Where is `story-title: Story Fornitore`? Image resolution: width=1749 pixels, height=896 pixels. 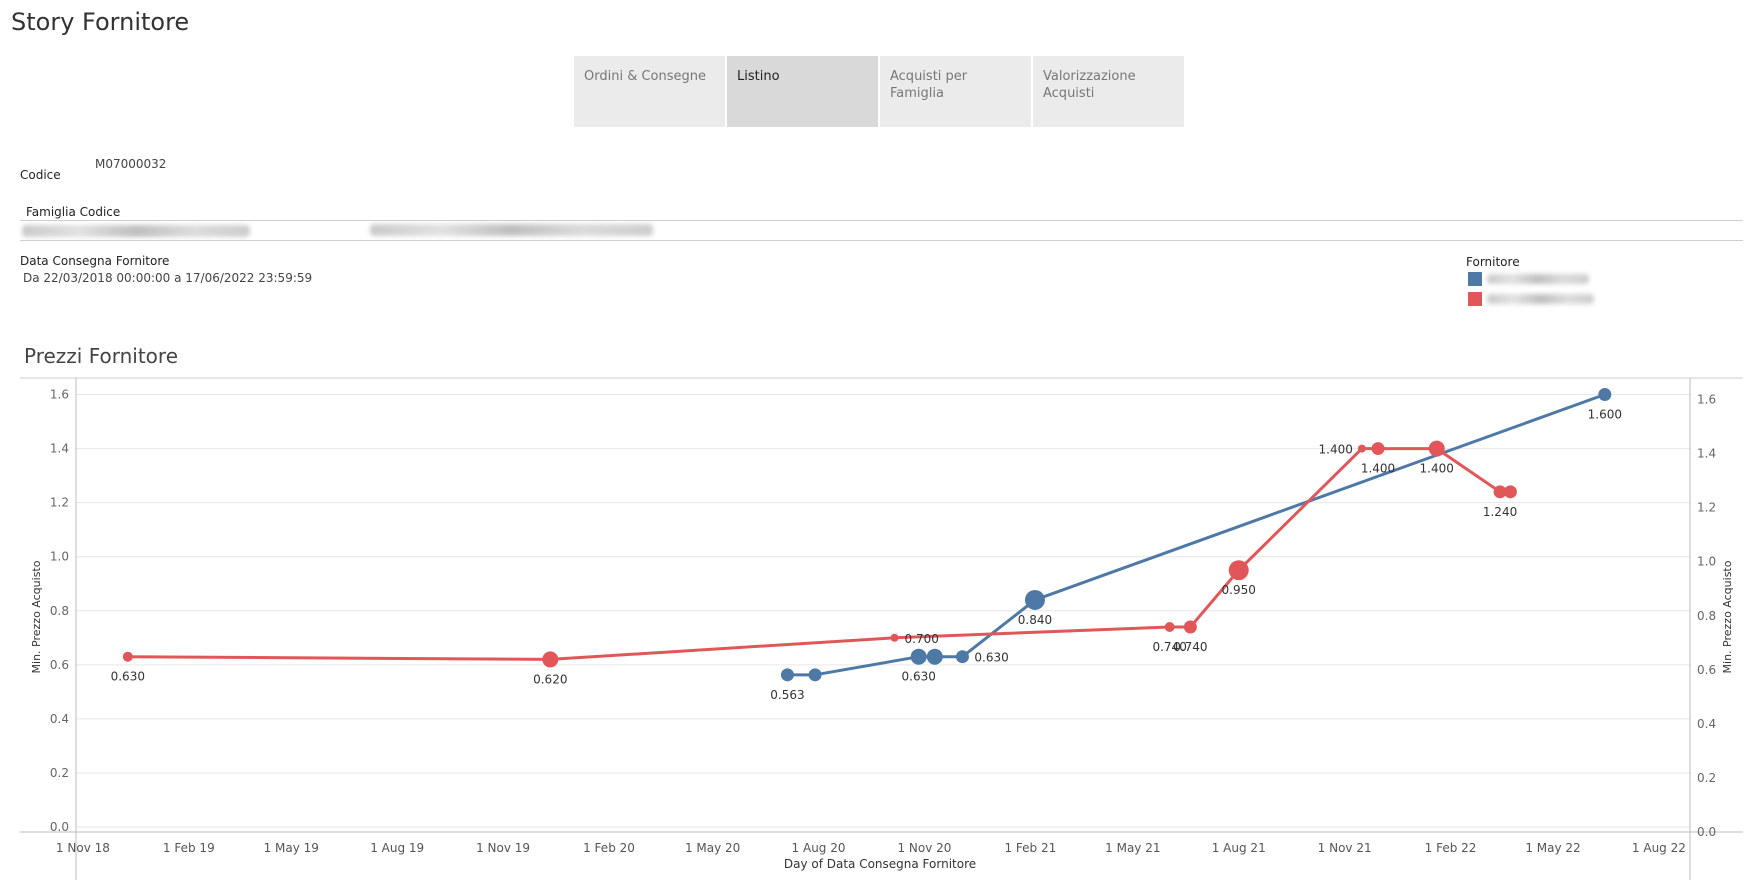
story-title: Story Fornitore is located at coordinates (100, 22).